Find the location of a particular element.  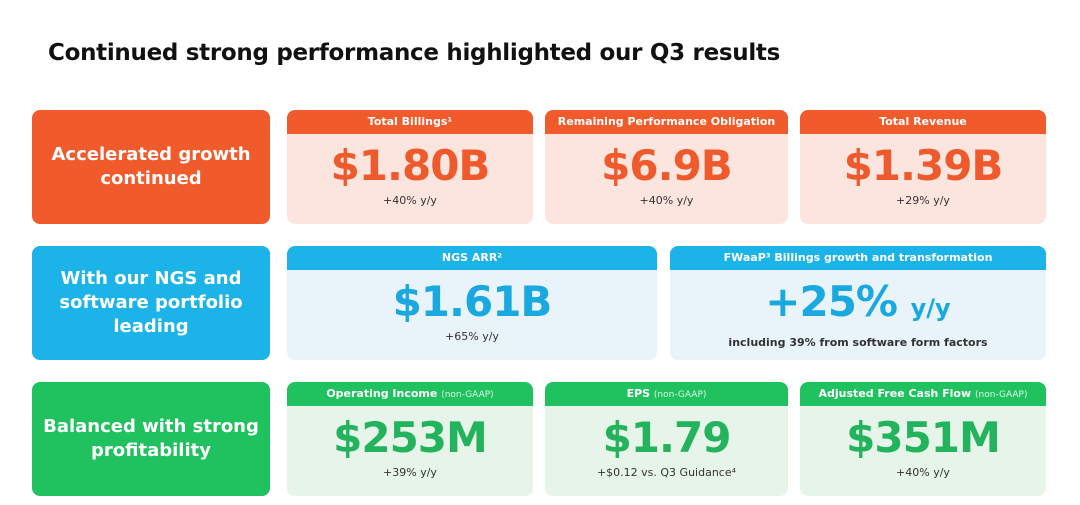

card-value: $253M is located at coordinates (410, 437).